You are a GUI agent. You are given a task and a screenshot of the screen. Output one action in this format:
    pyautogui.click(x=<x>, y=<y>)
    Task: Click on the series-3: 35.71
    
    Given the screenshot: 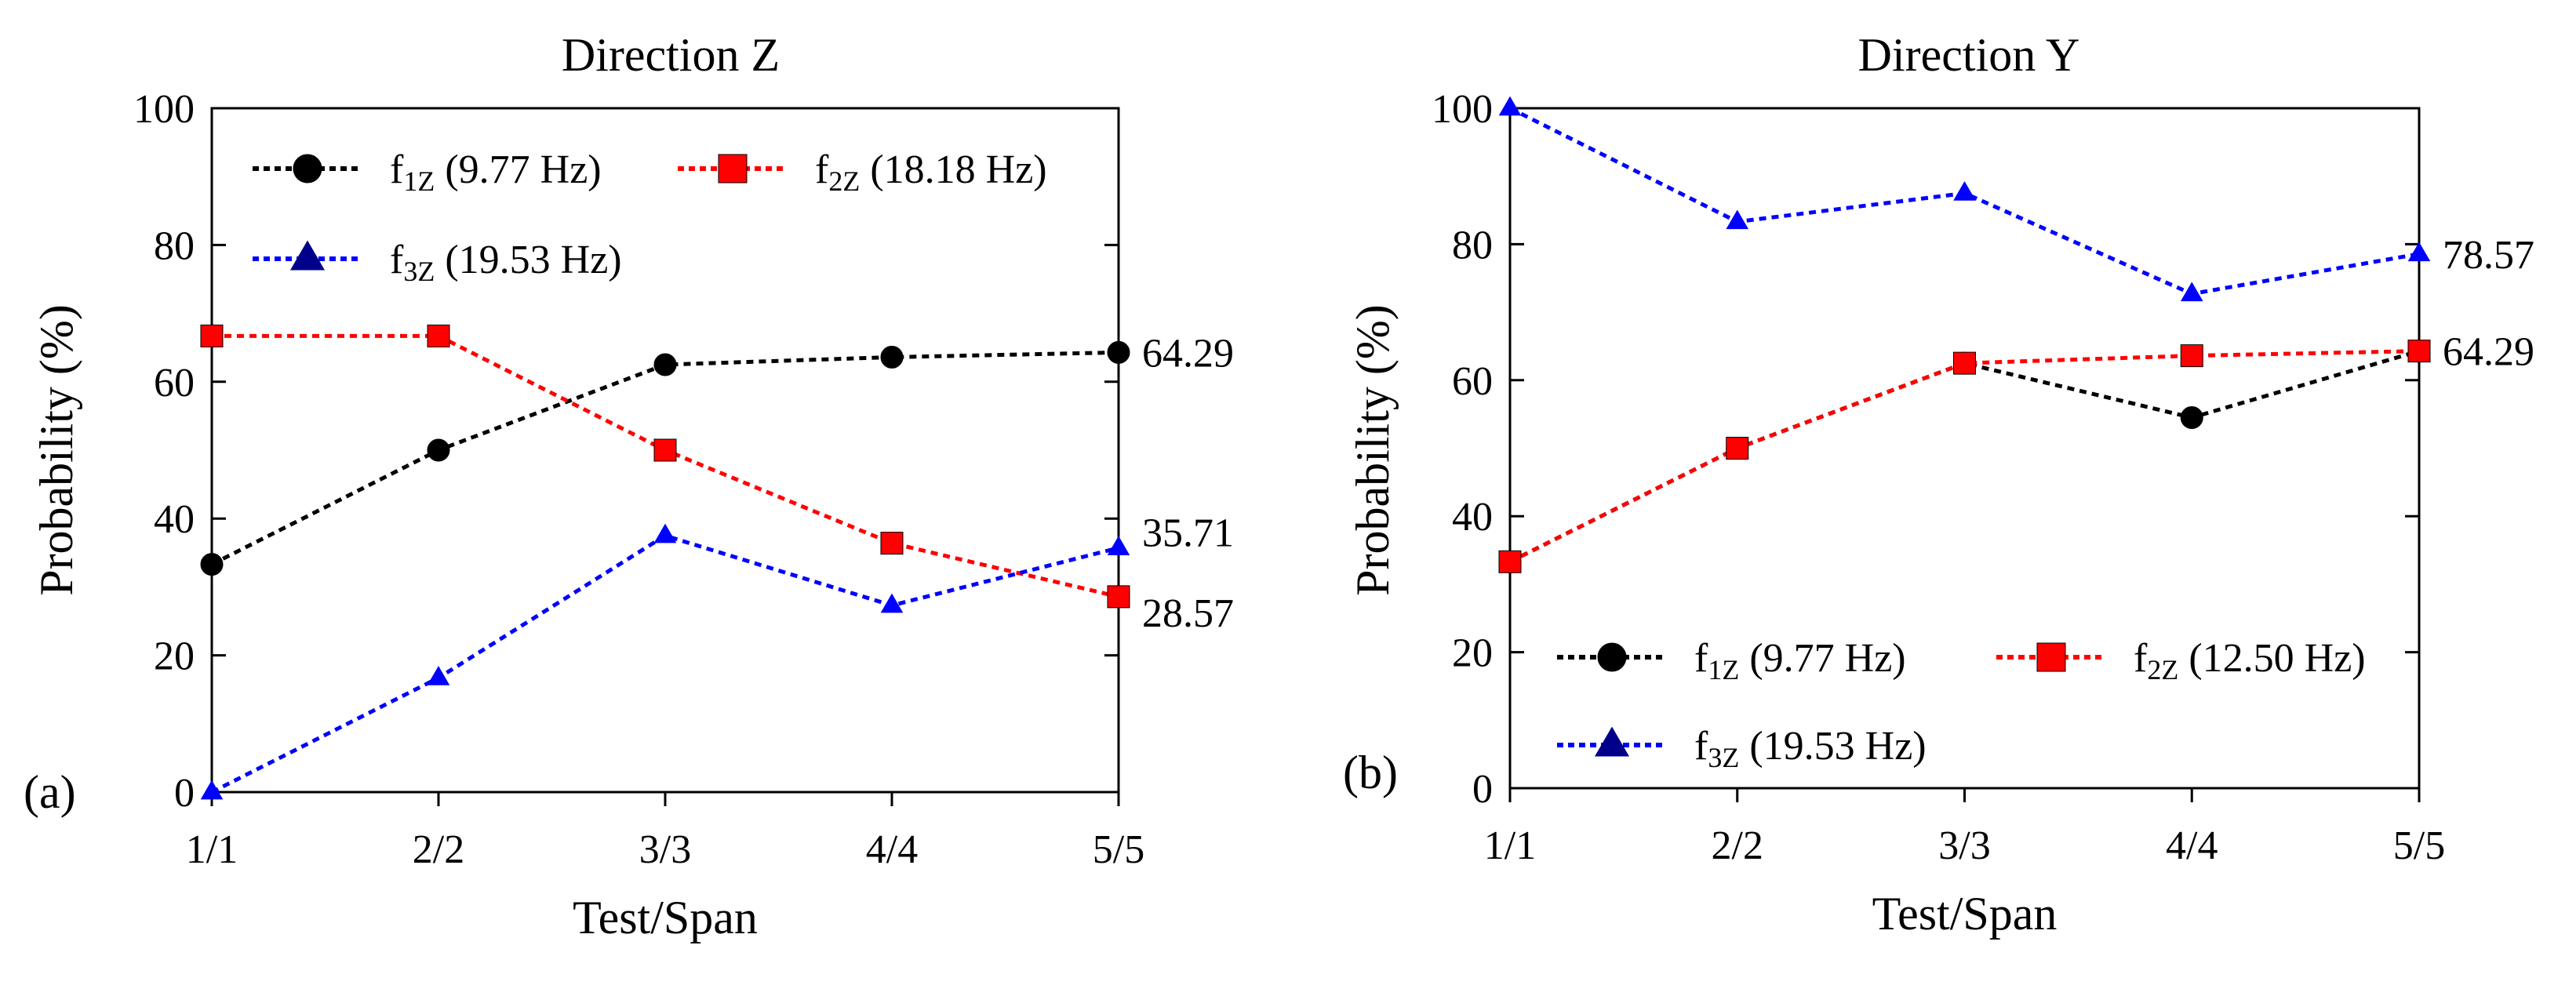 What is the action you would take?
    pyautogui.click(x=717, y=655)
    